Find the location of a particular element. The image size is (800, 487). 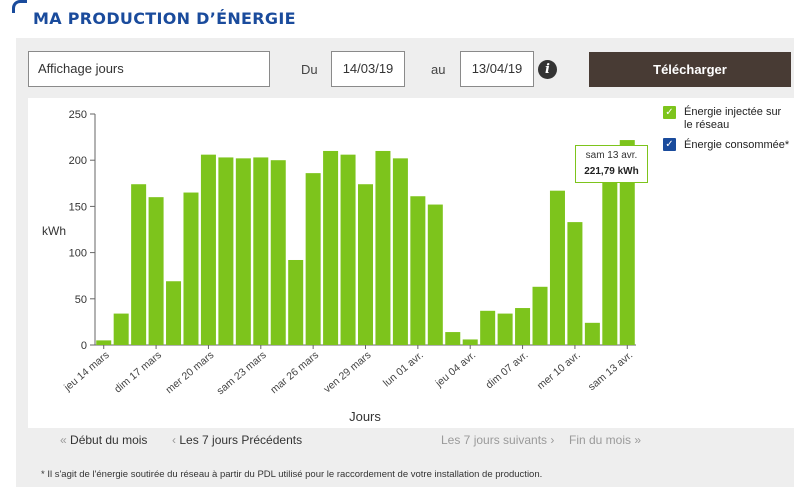

nav-prev: ‹ Les 7 jours Précédents is located at coordinates (237, 440).